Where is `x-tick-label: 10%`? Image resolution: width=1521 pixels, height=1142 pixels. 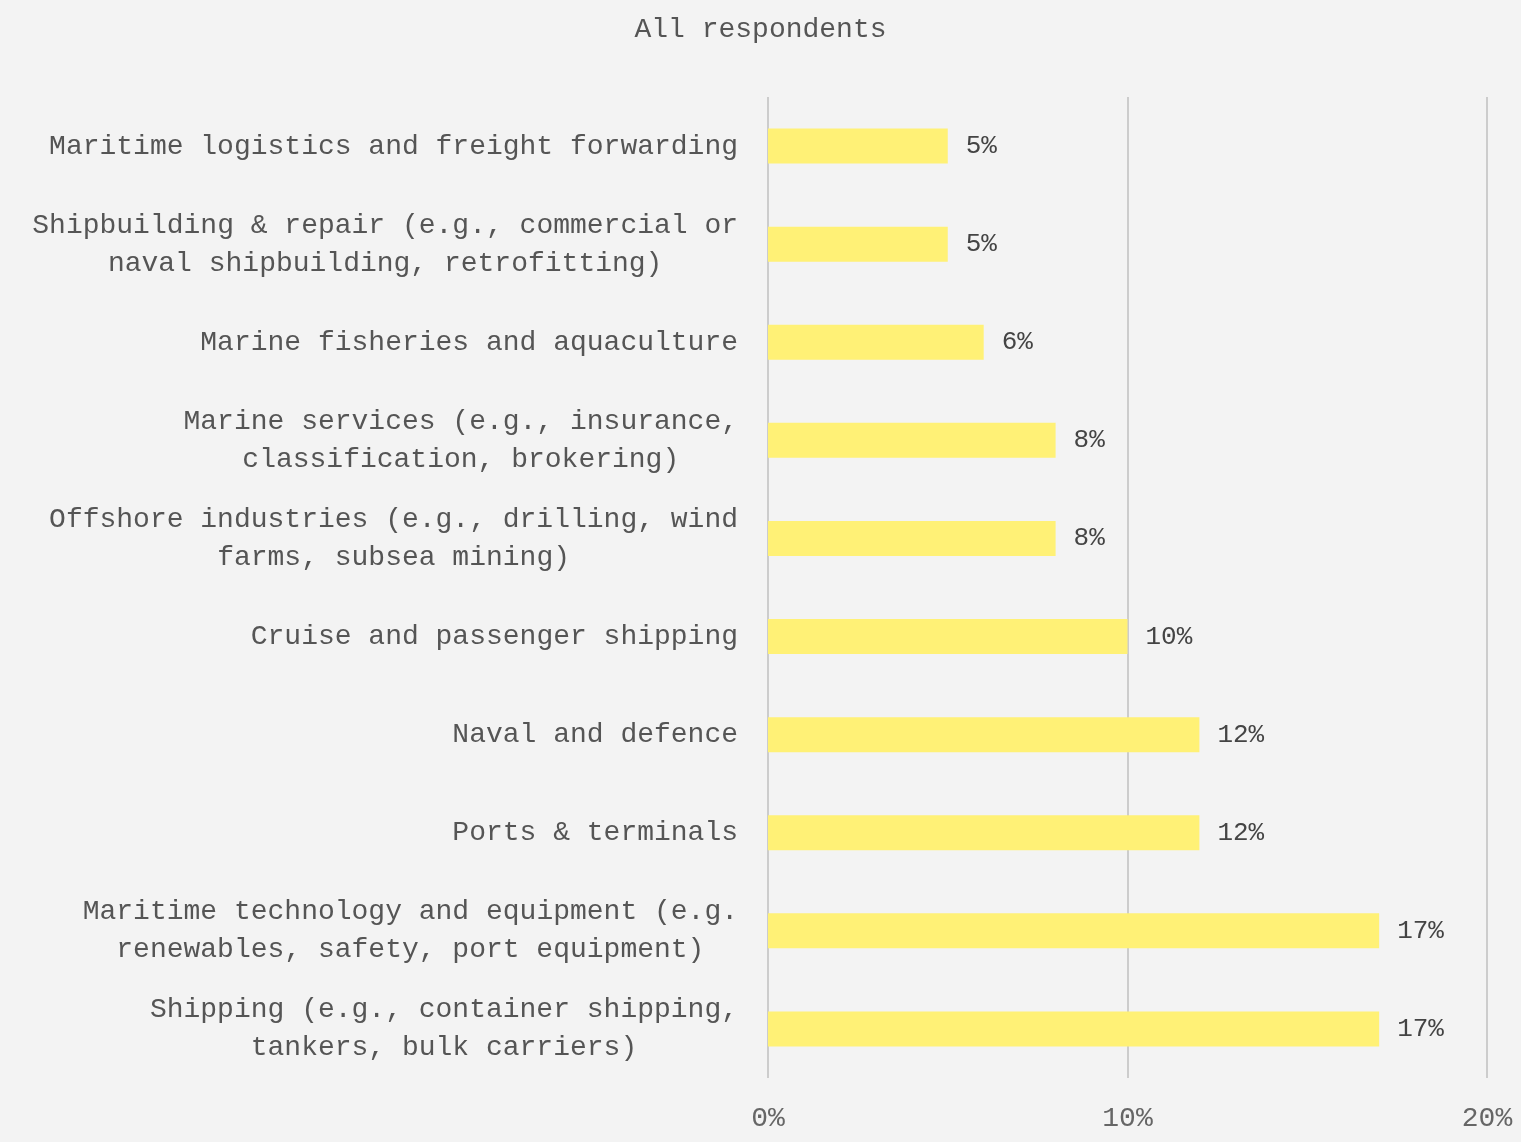
x-tick-label: 10% is located at coordinates (1127, 1118).